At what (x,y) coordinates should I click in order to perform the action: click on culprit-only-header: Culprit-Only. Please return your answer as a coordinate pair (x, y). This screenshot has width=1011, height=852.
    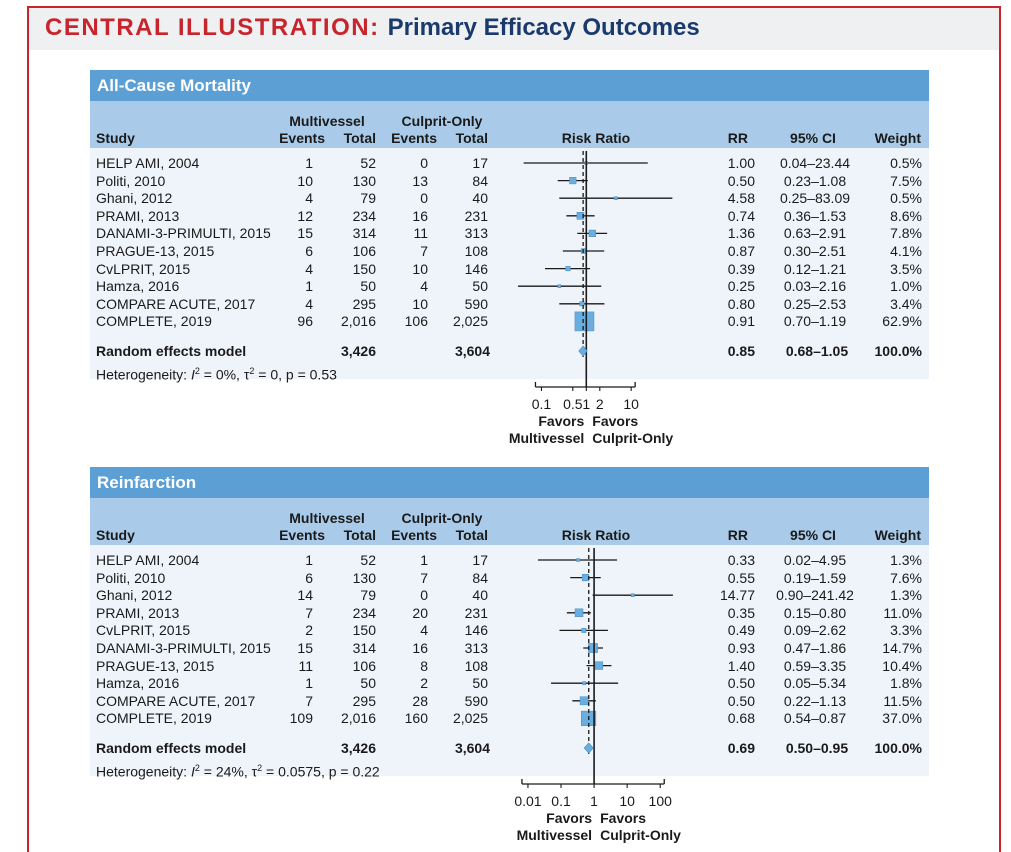
    Looking at the image, I should click on (442, 518).